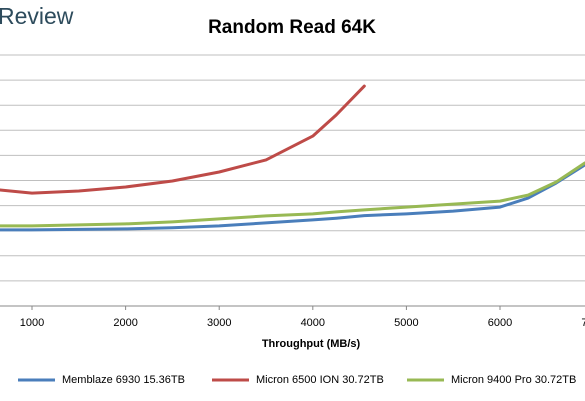  I want to click on legend-label: Memblaze 6930 15.36TB, so click(123, 380).